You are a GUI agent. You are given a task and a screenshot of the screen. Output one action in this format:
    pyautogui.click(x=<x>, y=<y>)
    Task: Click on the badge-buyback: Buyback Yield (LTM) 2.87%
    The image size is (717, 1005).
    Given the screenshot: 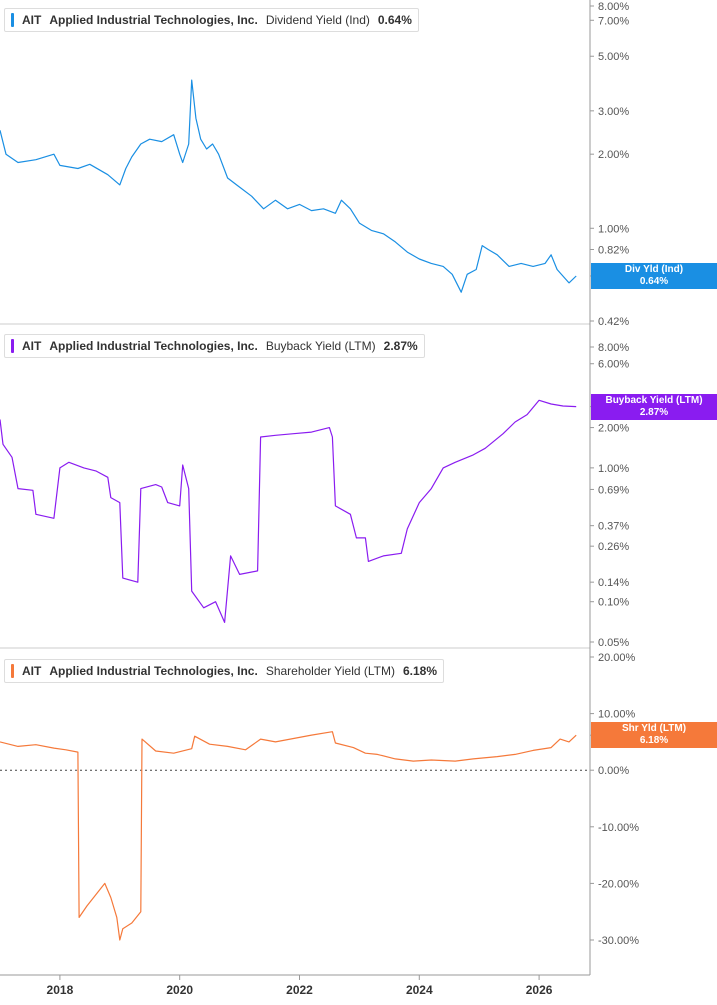 What is the action you would take?
    pyautogui.click(x=654, y=407)
    